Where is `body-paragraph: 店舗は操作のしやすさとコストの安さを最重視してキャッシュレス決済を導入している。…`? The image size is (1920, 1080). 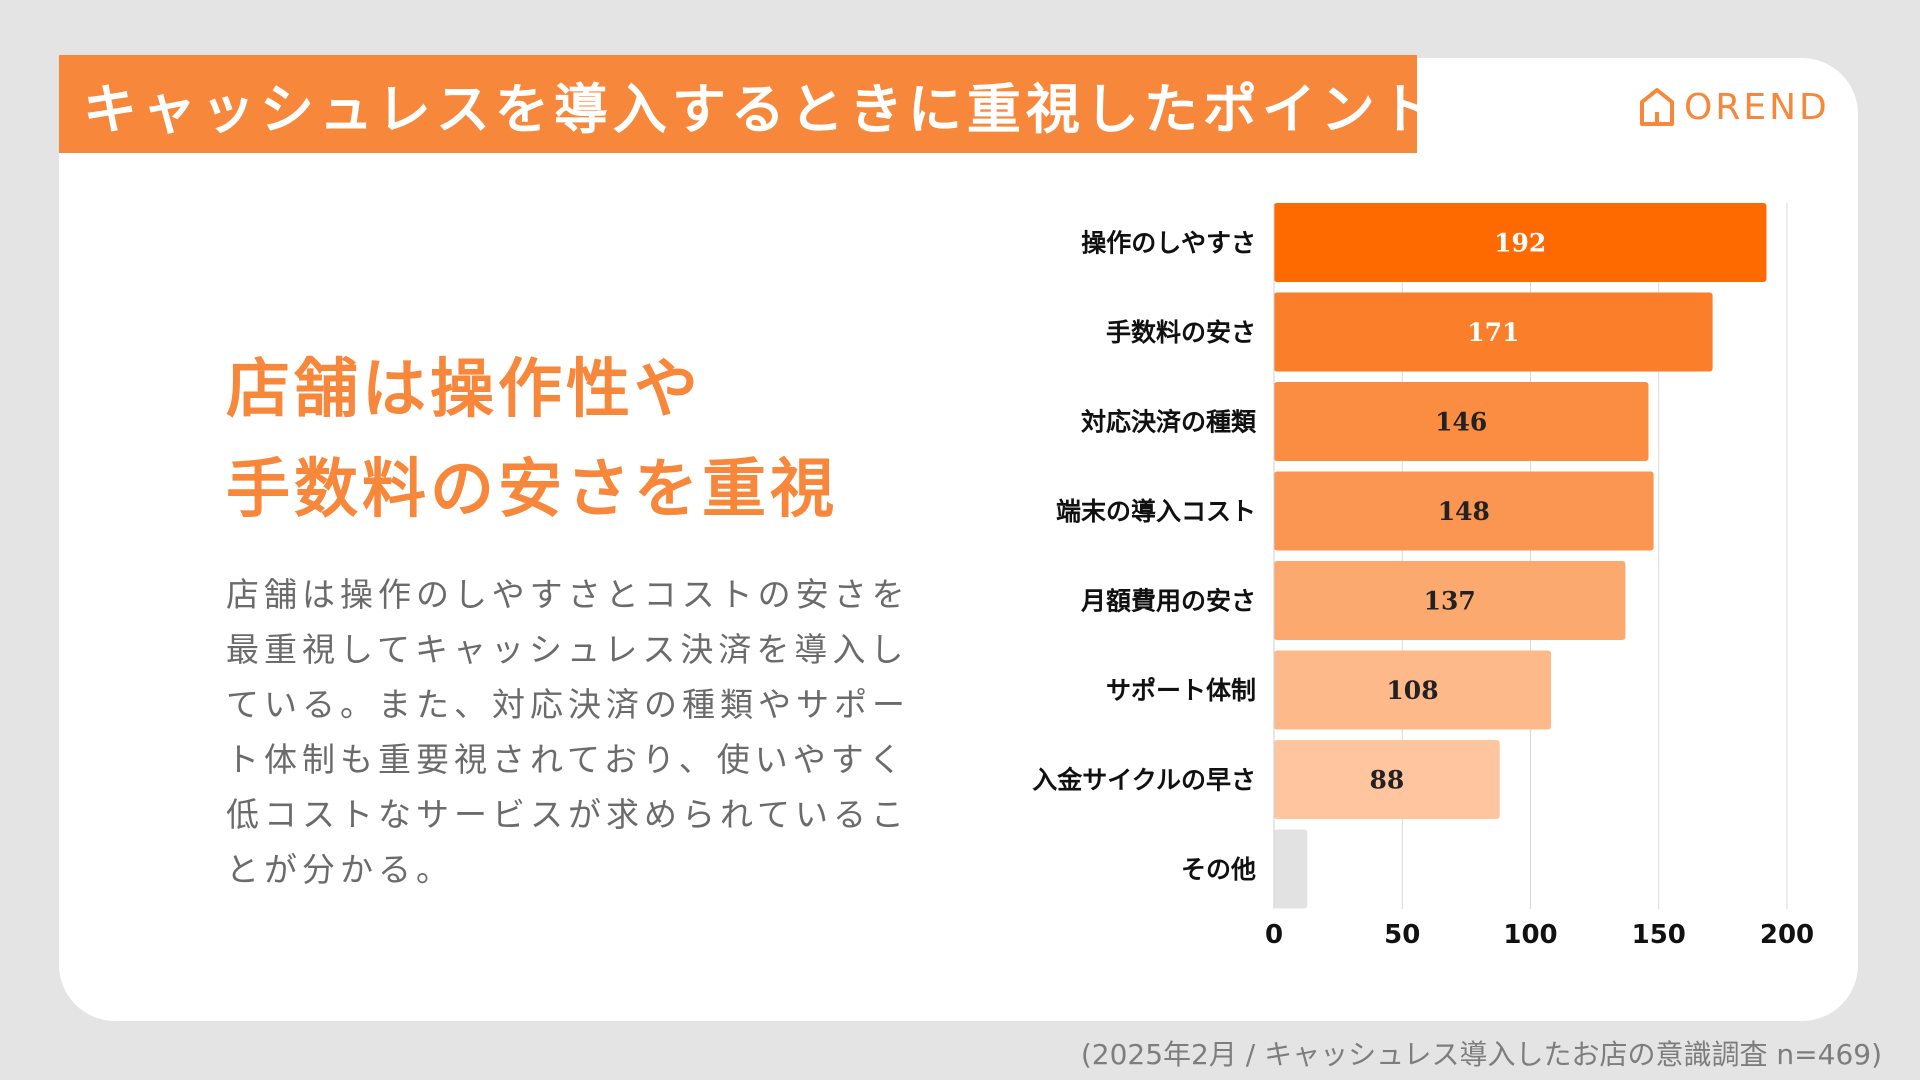 body-paragraph: 店舗は操作のしやすさとコストの安さを最重視してキャッシュレス決済を導入している。… is located at coordinates (568, 732).